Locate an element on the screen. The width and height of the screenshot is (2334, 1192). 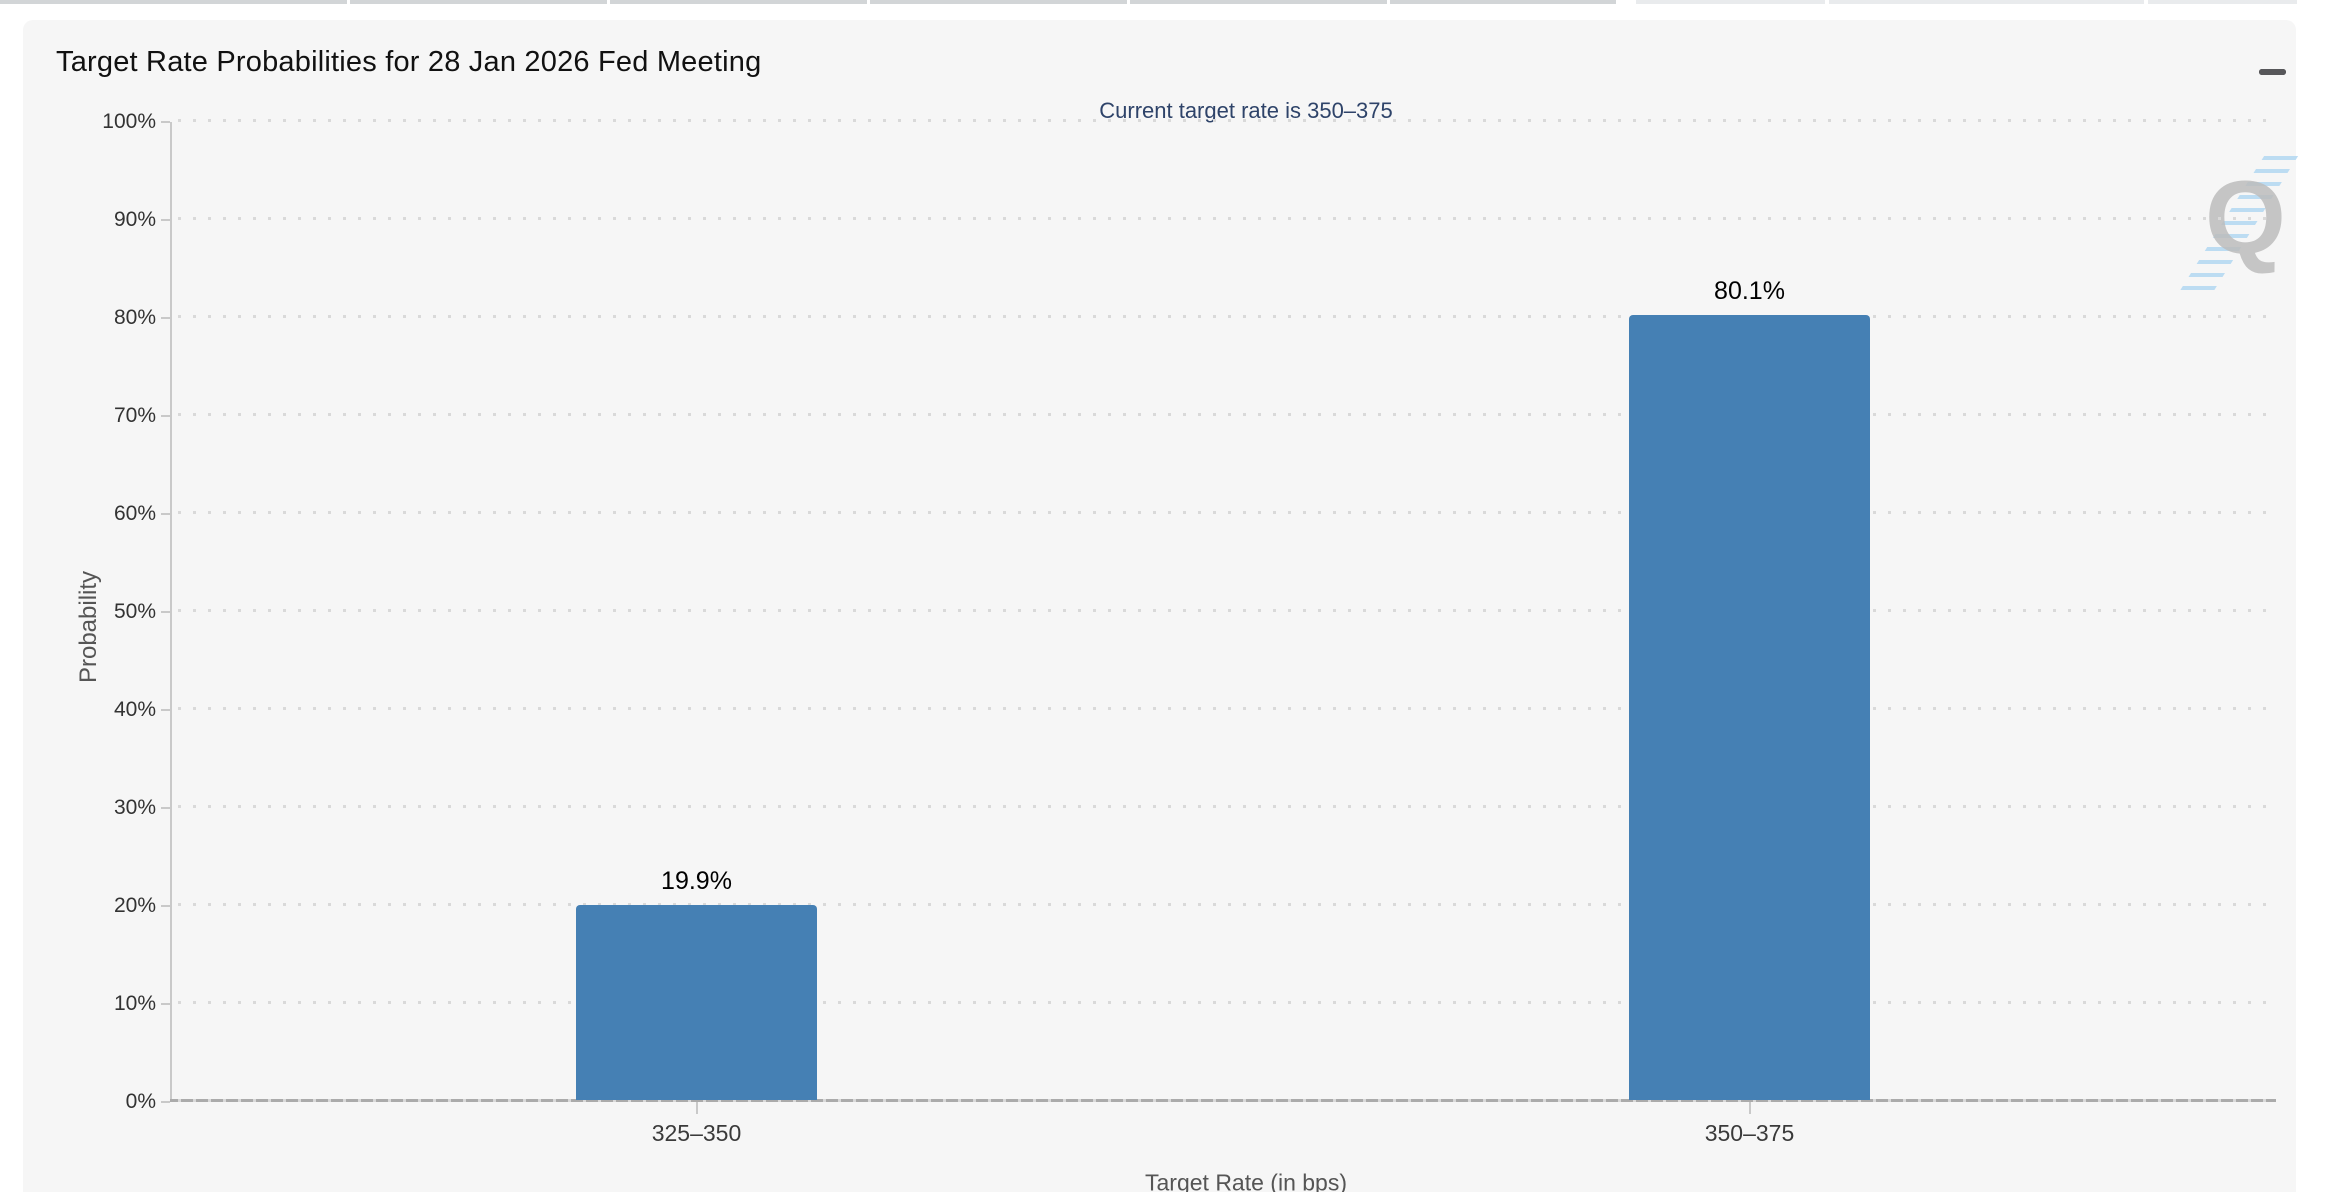
gridline-20% is located at coordinates (1225, 904).